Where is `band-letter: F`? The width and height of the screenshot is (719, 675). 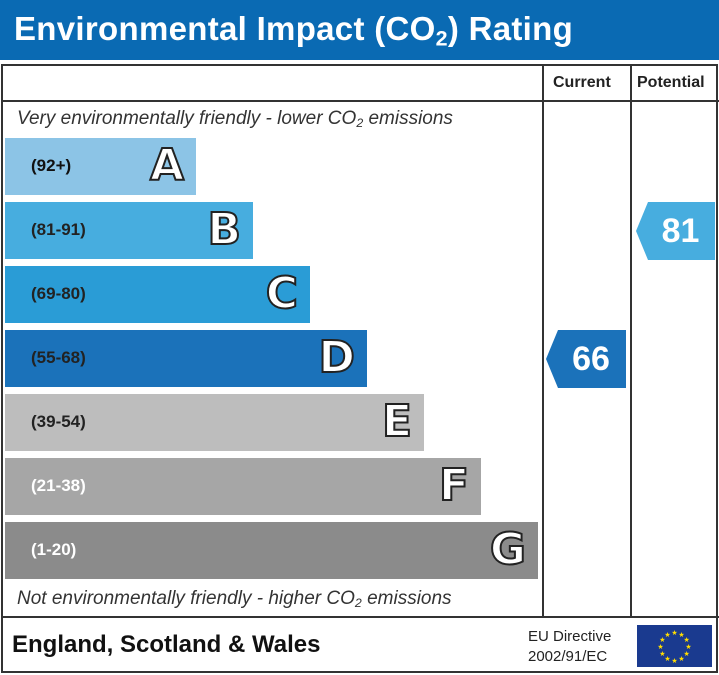 band-letter: F is located at coordinates (454, 485).